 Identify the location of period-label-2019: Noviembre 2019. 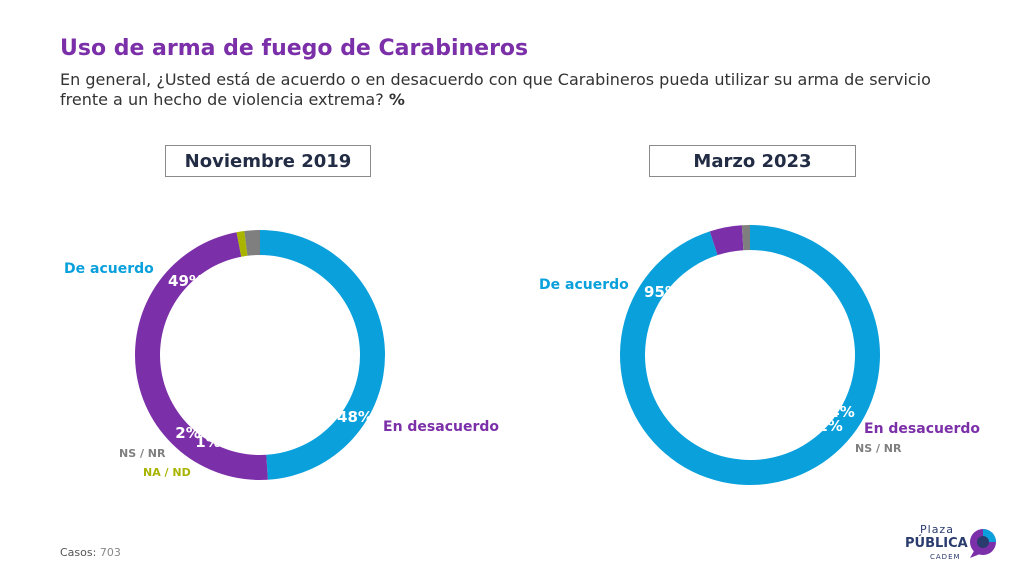
(268, 161).